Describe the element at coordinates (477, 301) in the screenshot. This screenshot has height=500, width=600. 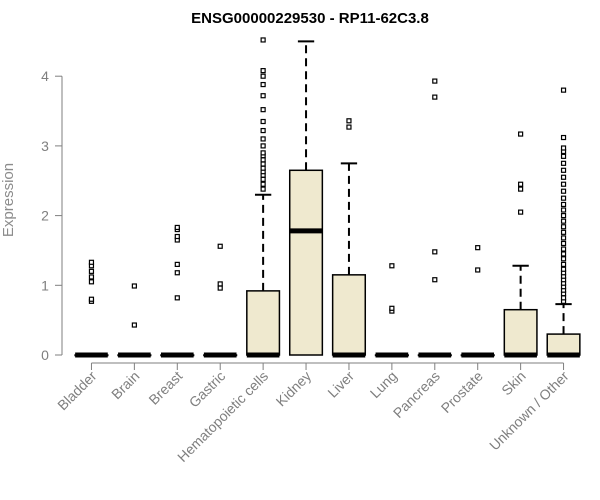
I see `box-prostate` at that location.